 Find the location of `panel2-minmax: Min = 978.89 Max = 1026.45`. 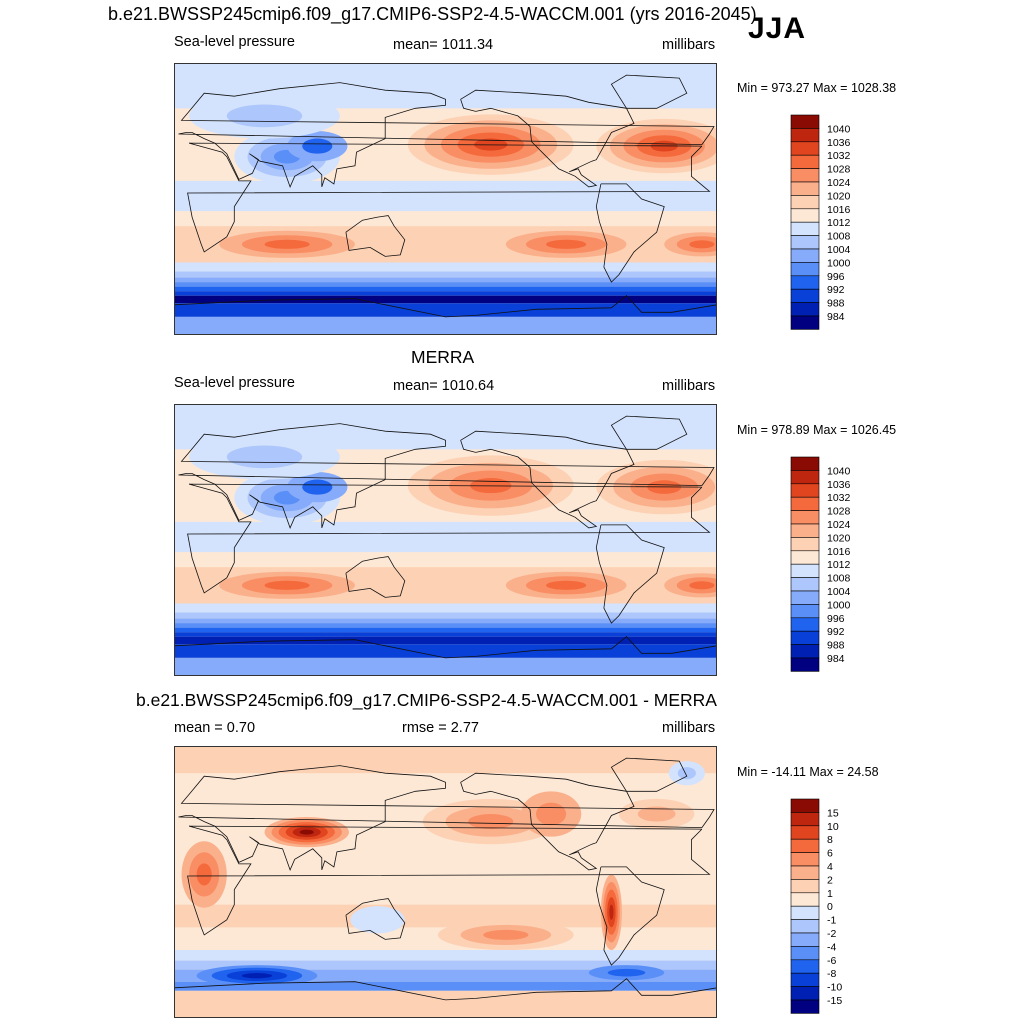

panel2-minmax: Min = 978.89 Max = 1026.45 is located at coordinates (817, 430).